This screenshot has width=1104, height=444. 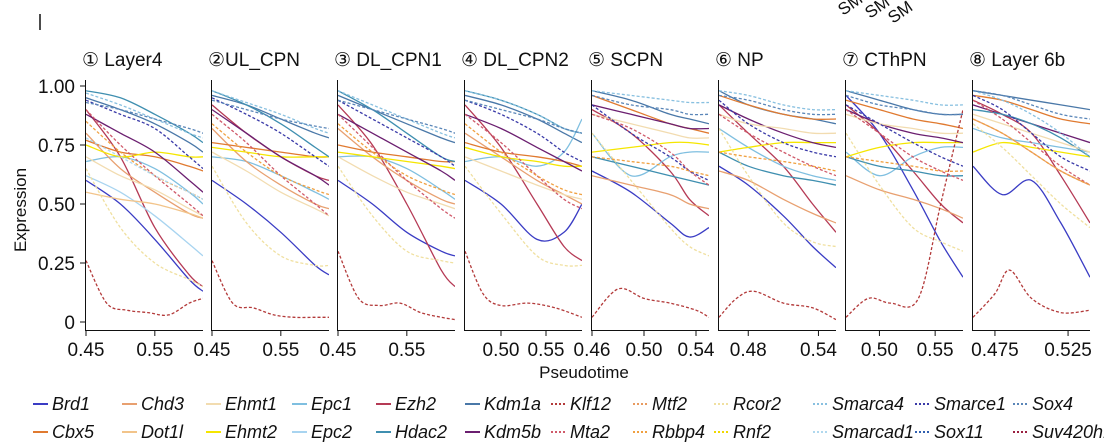 I want to click on legend-item-ehmt1: Ehmt1, so click(x=241, y=404).